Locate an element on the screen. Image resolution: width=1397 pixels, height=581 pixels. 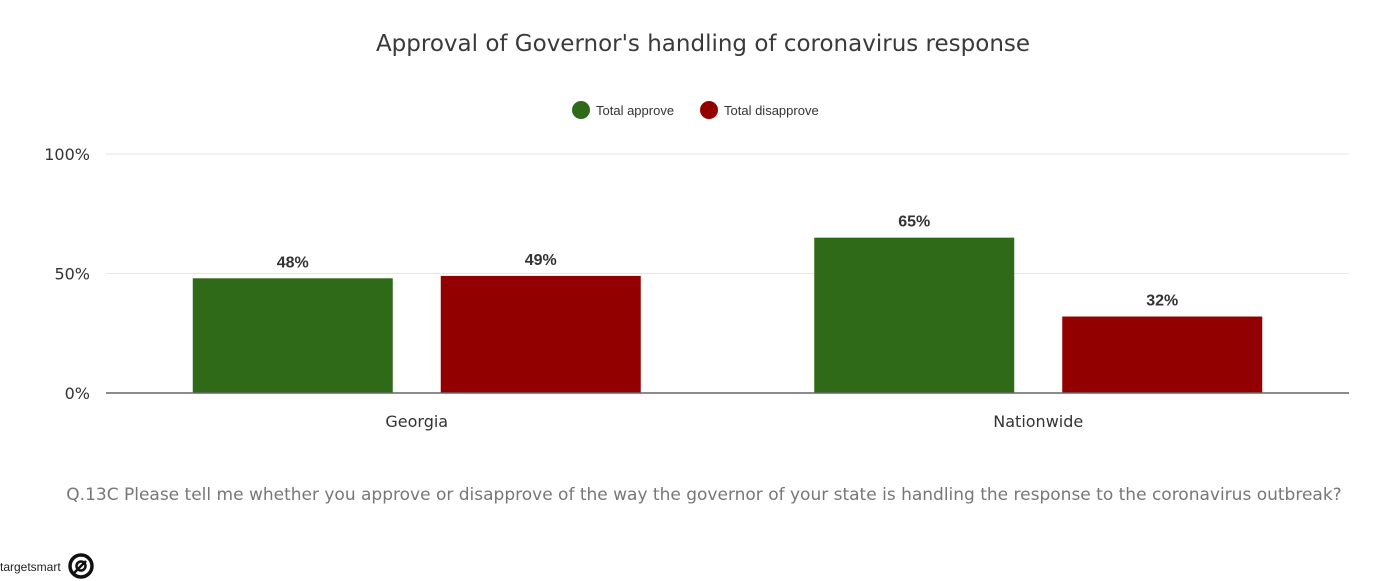
bar-total-disapprove-nationwide is located at coordinates (1162, 354).